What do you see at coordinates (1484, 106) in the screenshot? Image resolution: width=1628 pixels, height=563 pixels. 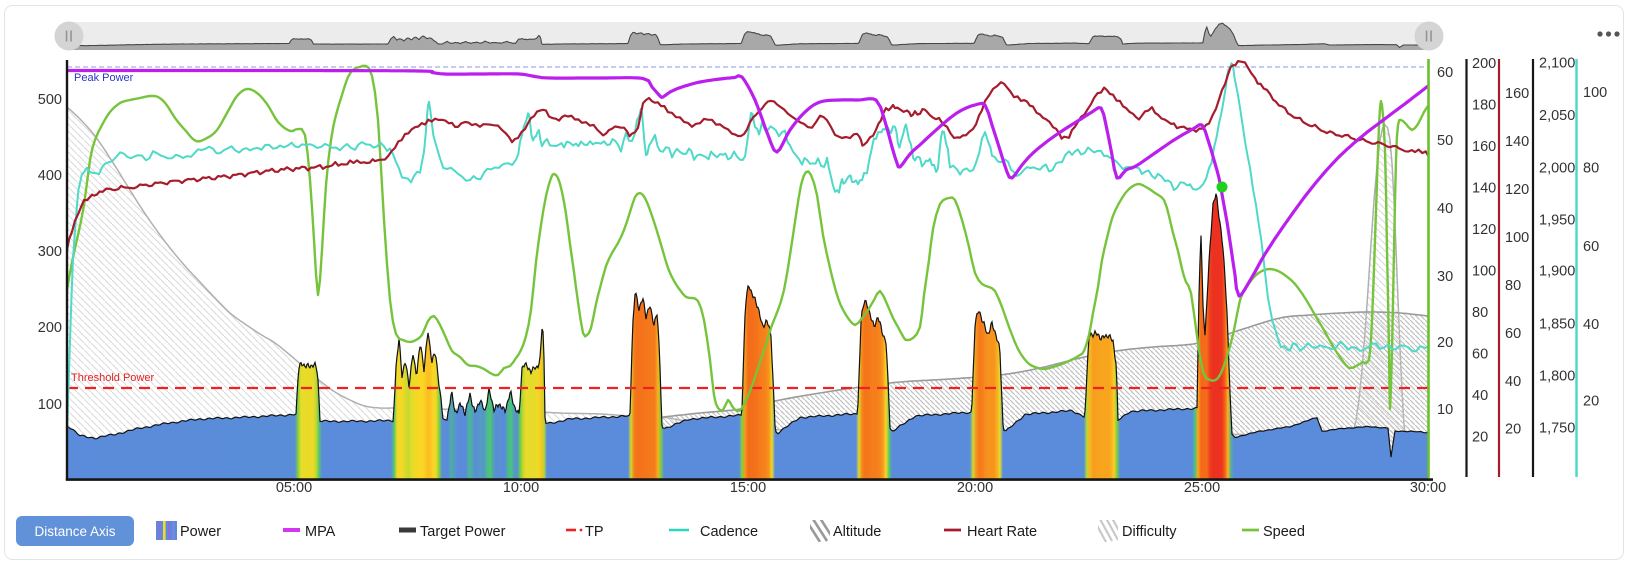 I see `svg-text: 180` at bounding box center [1484, 106].